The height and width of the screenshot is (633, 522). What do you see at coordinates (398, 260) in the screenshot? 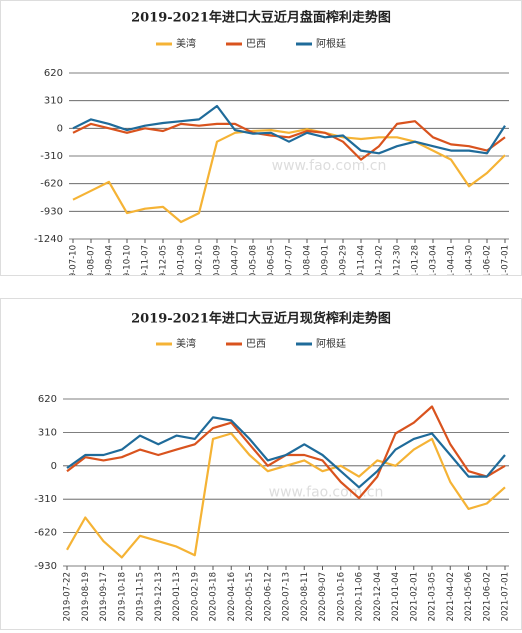
I see `x-tick-label: 2020-12-30` at bounding box center [398, 260].